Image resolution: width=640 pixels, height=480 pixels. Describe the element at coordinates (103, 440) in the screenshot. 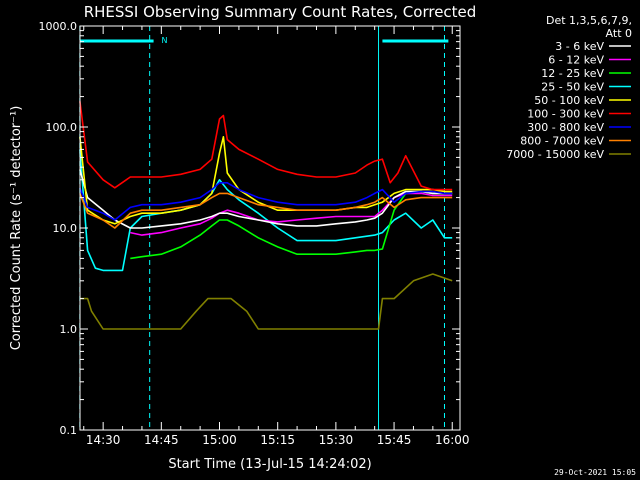

I see `x-tick-label: 14:30` at that location.